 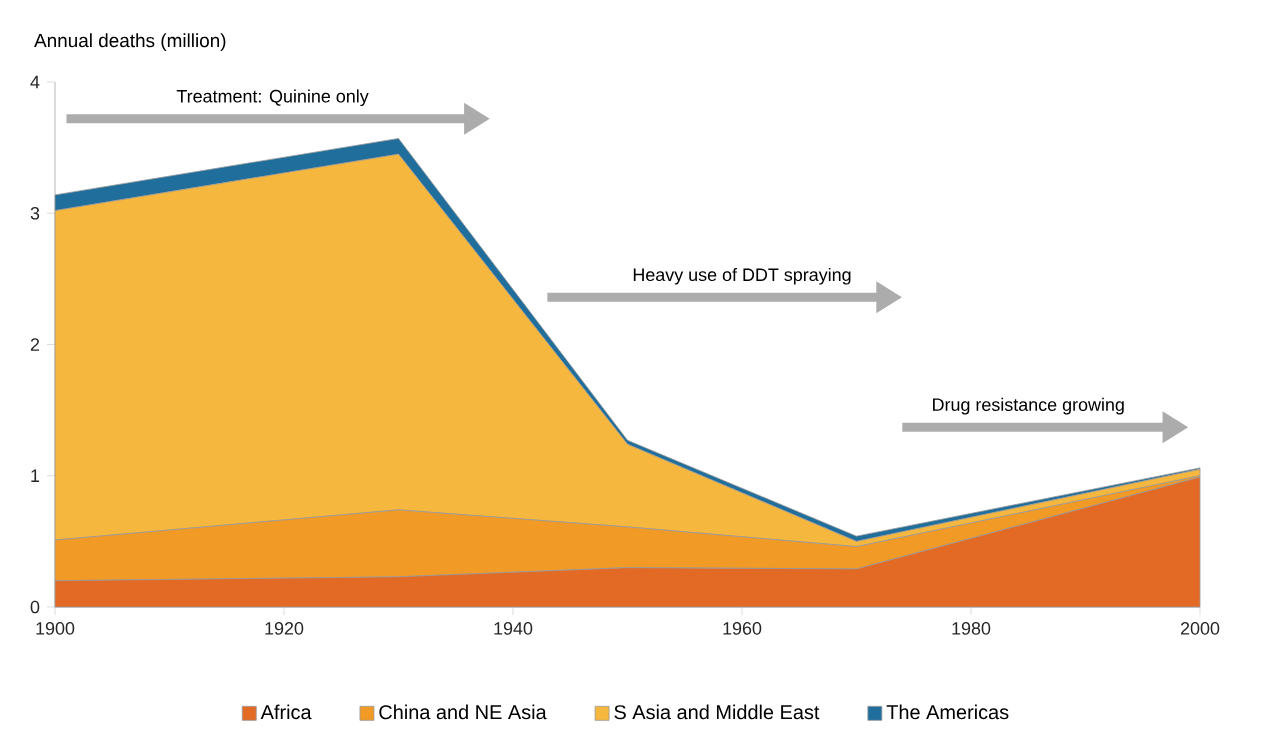 What do you see at coordinates (272, 98) in the screenshot?
I see `annotation: Treatment: Quinine only` at bounding box center [272, 98].